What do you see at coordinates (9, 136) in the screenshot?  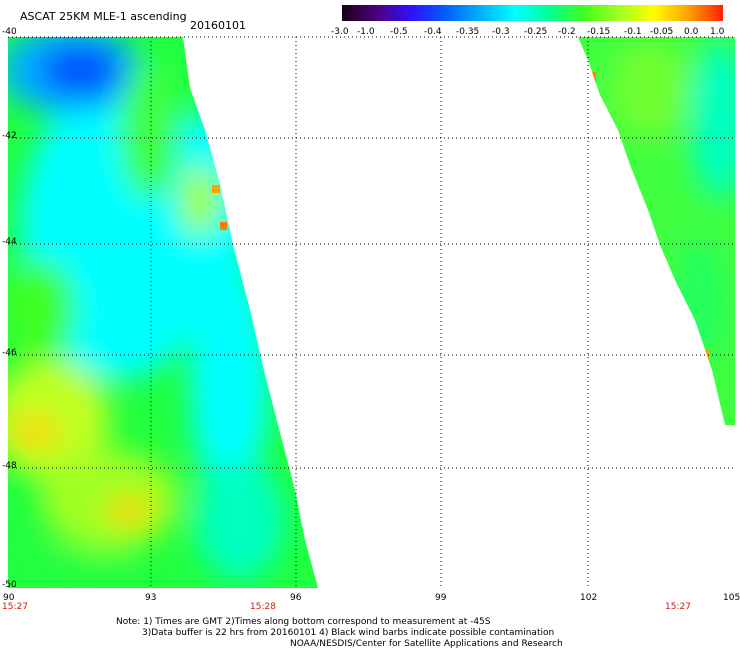 I see `lat-label: -42` at bounding box center [9, 136].